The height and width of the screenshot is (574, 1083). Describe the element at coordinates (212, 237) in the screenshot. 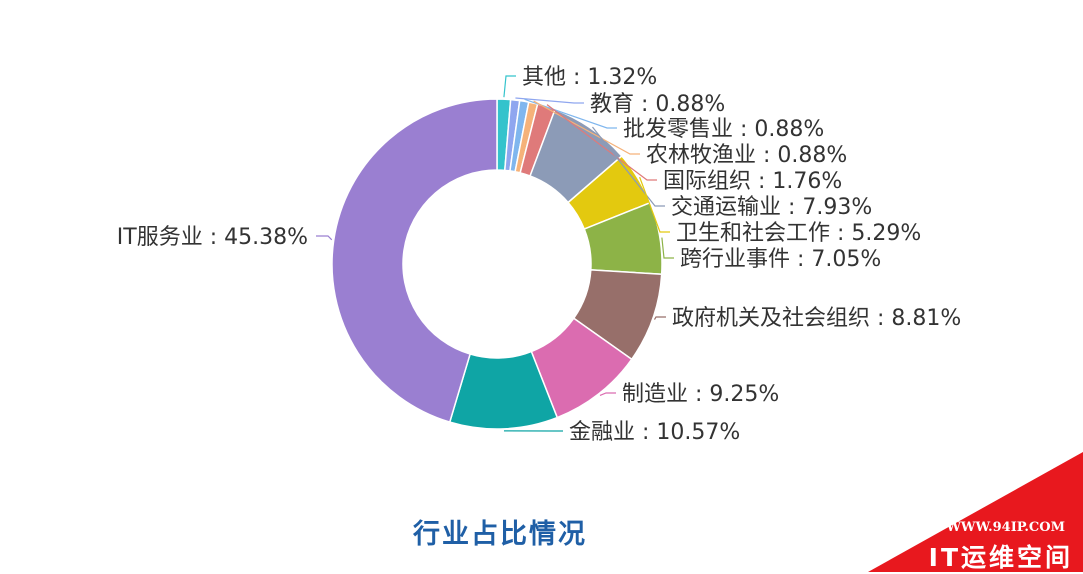

I see `slice-label-12: IT服务业 : 45.38%` at that location.